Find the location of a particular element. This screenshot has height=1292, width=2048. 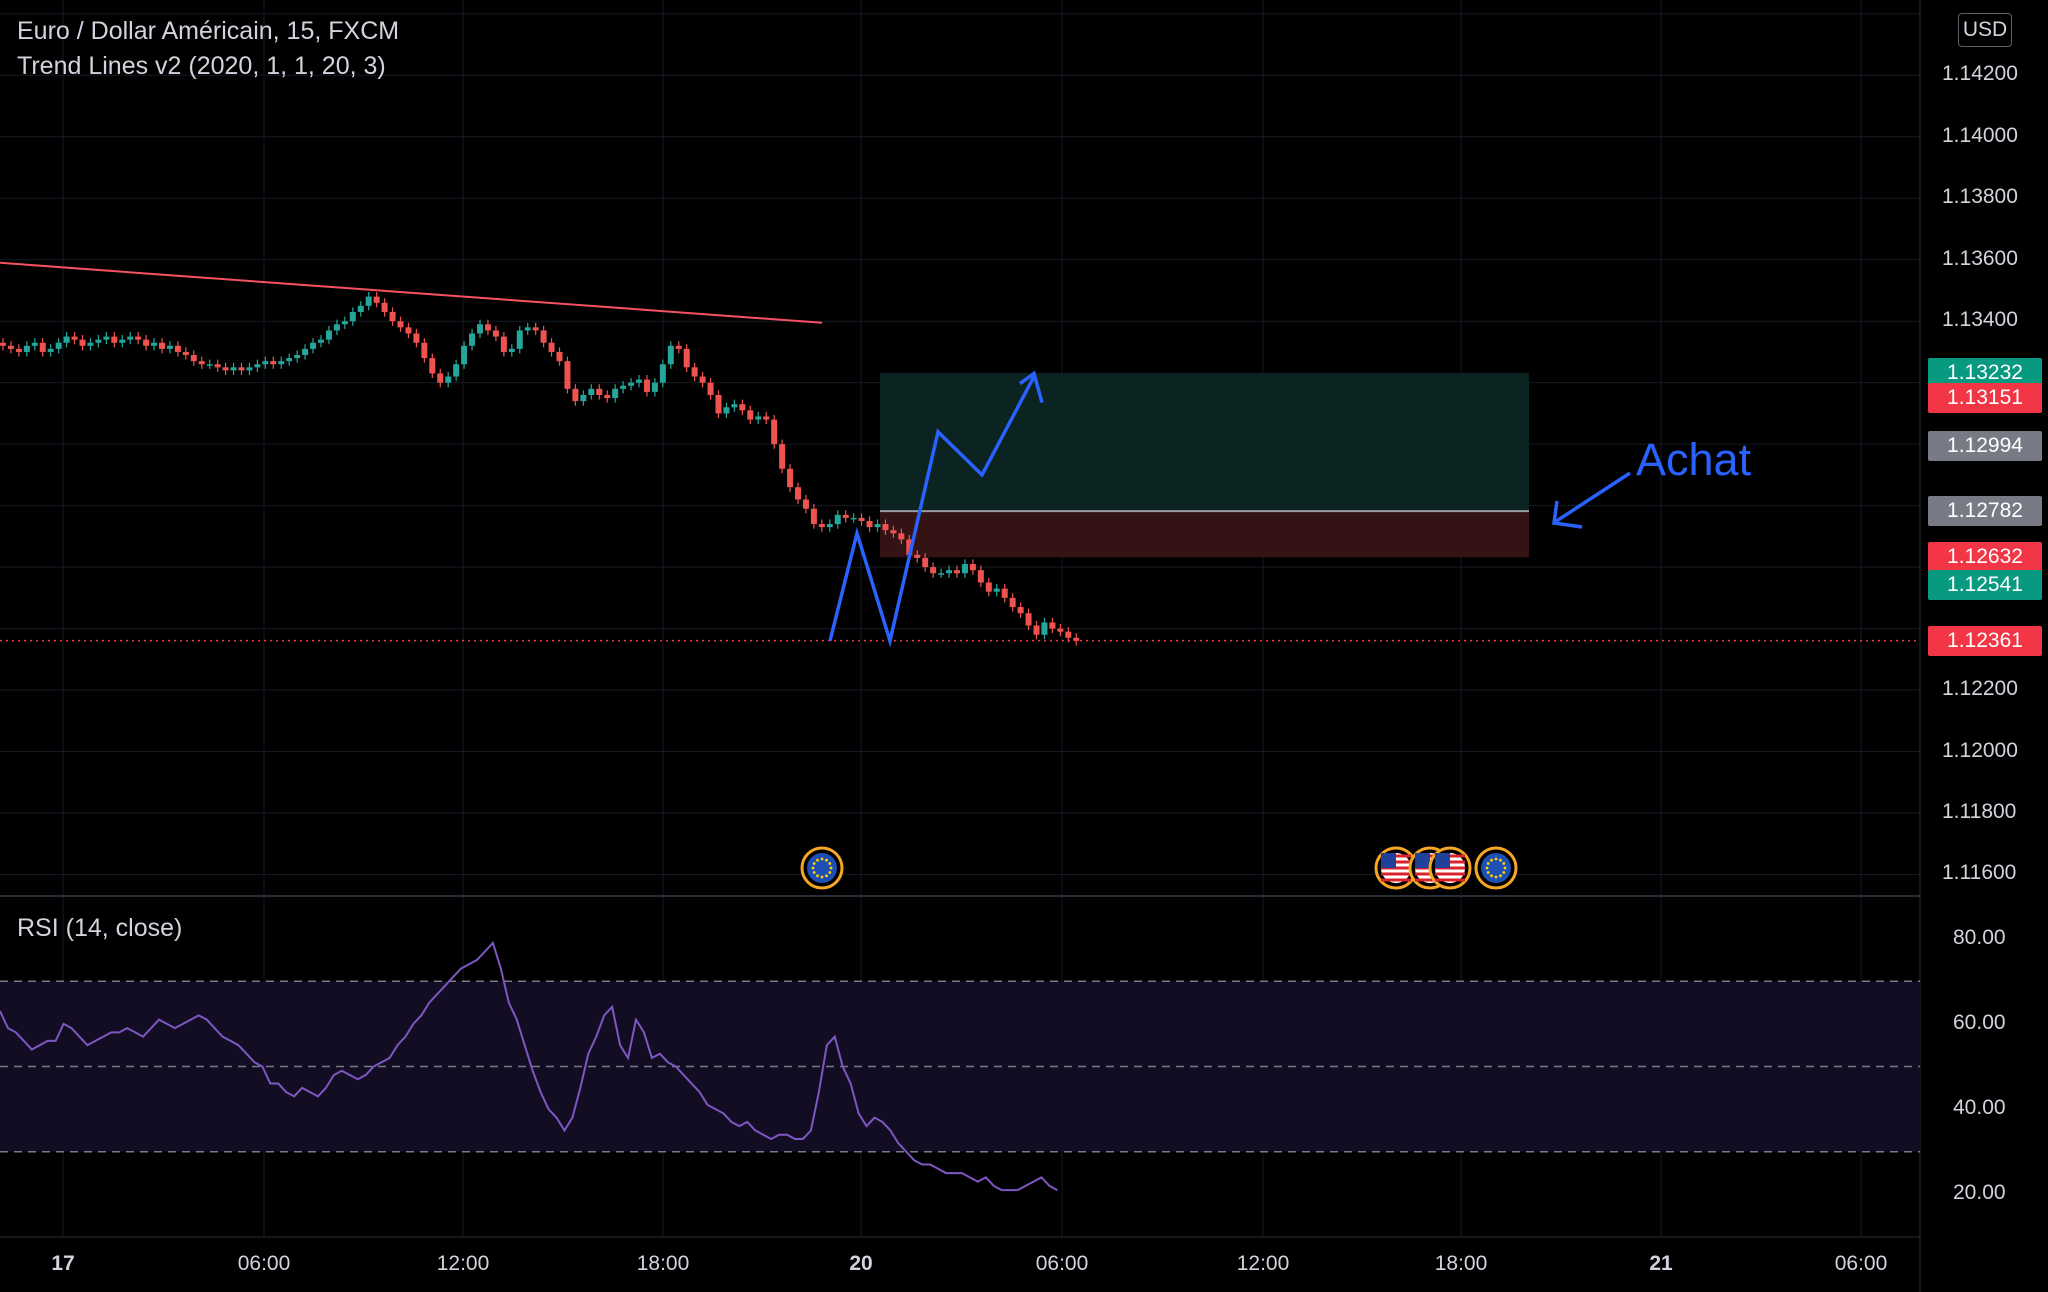

time-tick: 18:00 is located at coordinates (663, 1263).